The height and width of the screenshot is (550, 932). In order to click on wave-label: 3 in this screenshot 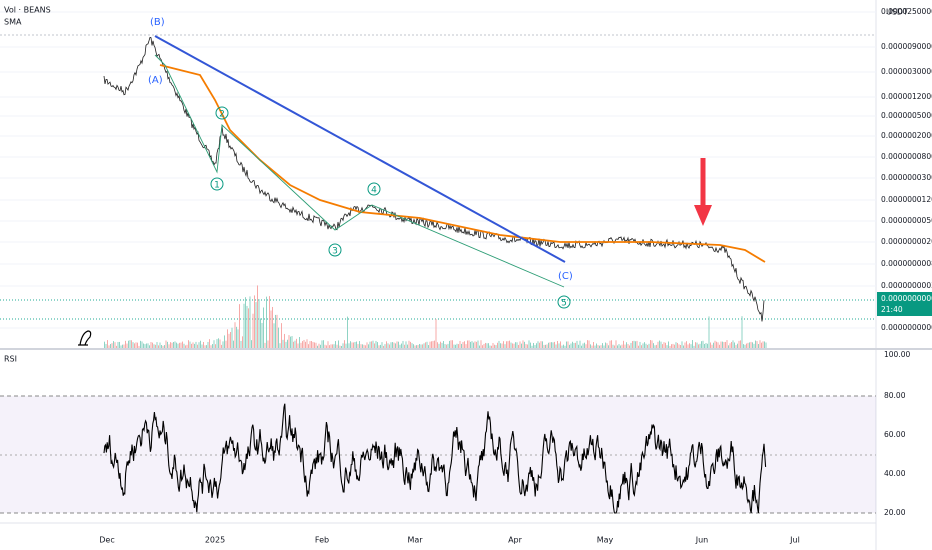, I will do `click(335, 252)`.